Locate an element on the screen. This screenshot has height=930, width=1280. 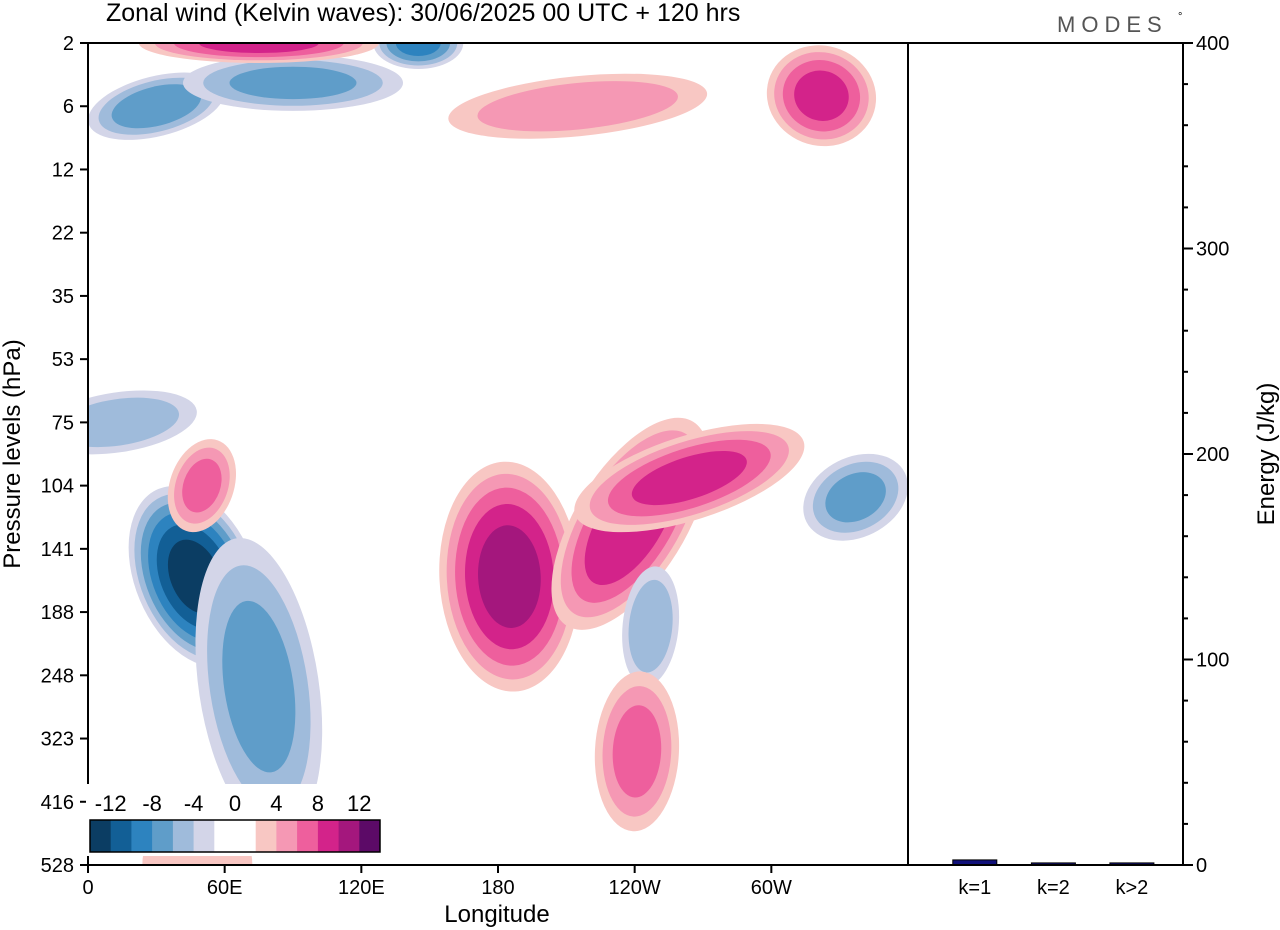
colorbar-tick-label: 8 is located at coordinates (318, 803).